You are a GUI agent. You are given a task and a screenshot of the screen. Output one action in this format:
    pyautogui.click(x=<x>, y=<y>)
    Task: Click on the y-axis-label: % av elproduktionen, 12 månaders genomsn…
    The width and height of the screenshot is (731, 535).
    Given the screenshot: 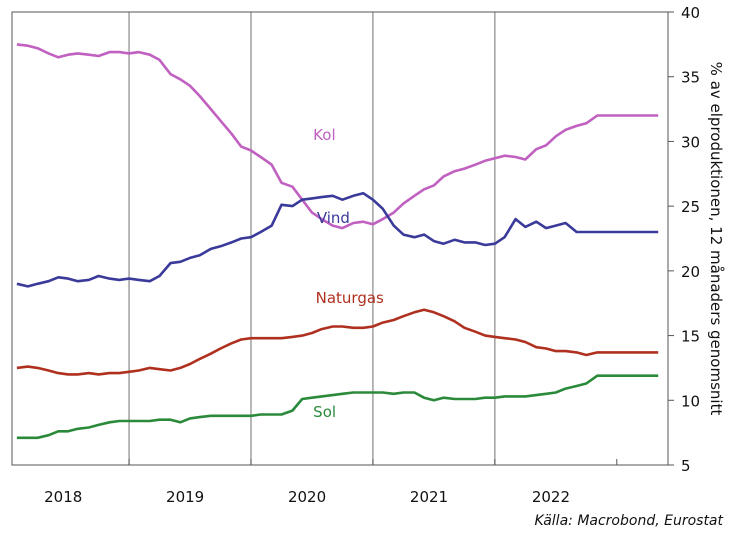 What is the action you would take?
    pyautogui.click(x=716, y=239)
    